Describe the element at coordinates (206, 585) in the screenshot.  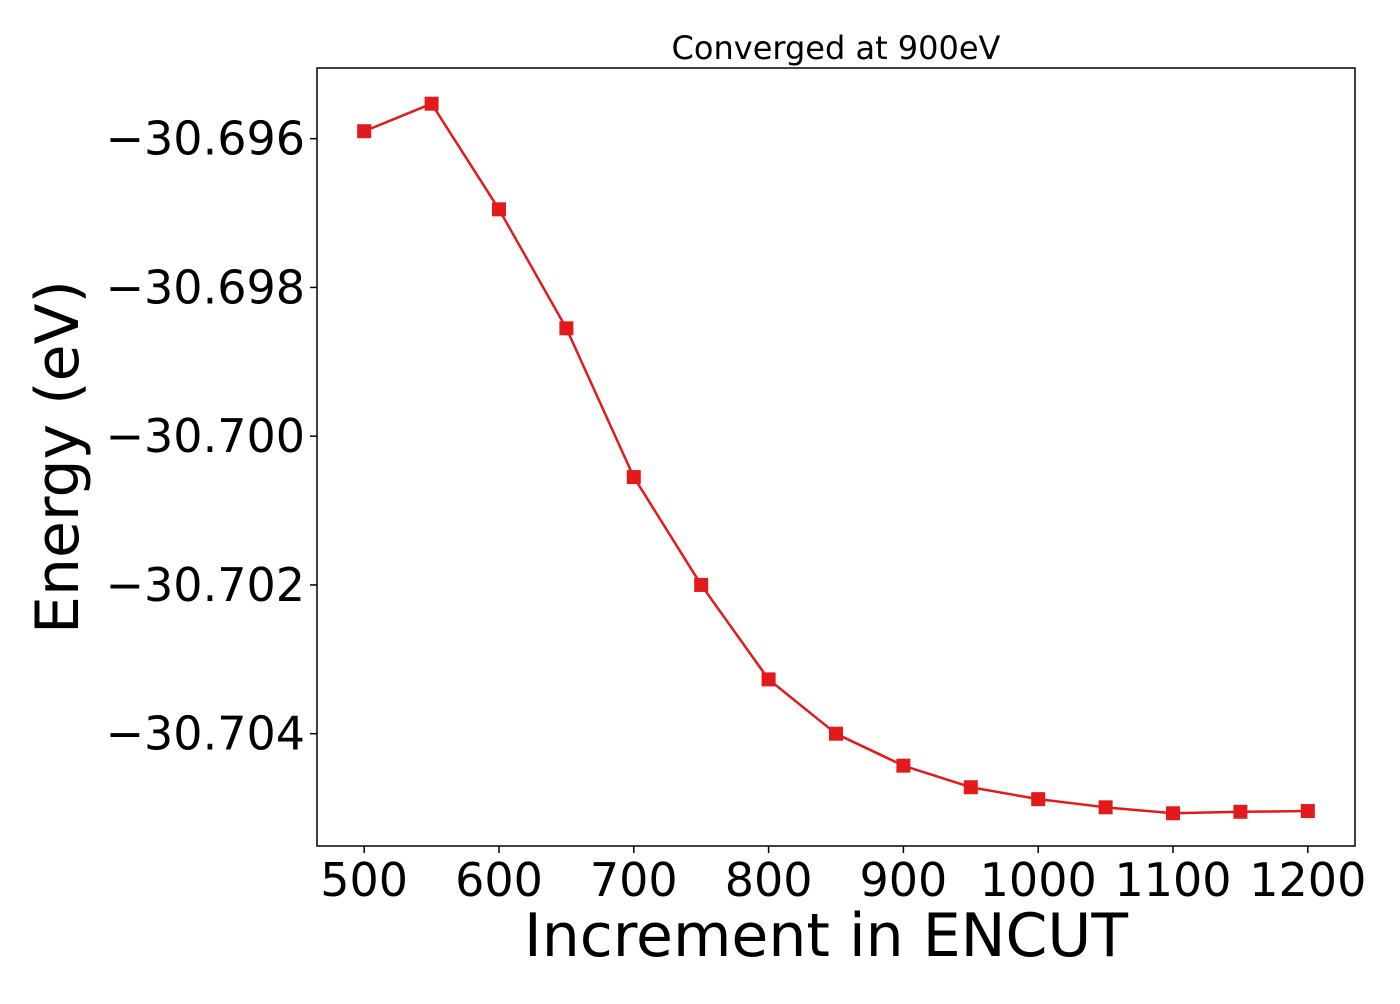
I see `y-tick-label: −30.702` at that location.